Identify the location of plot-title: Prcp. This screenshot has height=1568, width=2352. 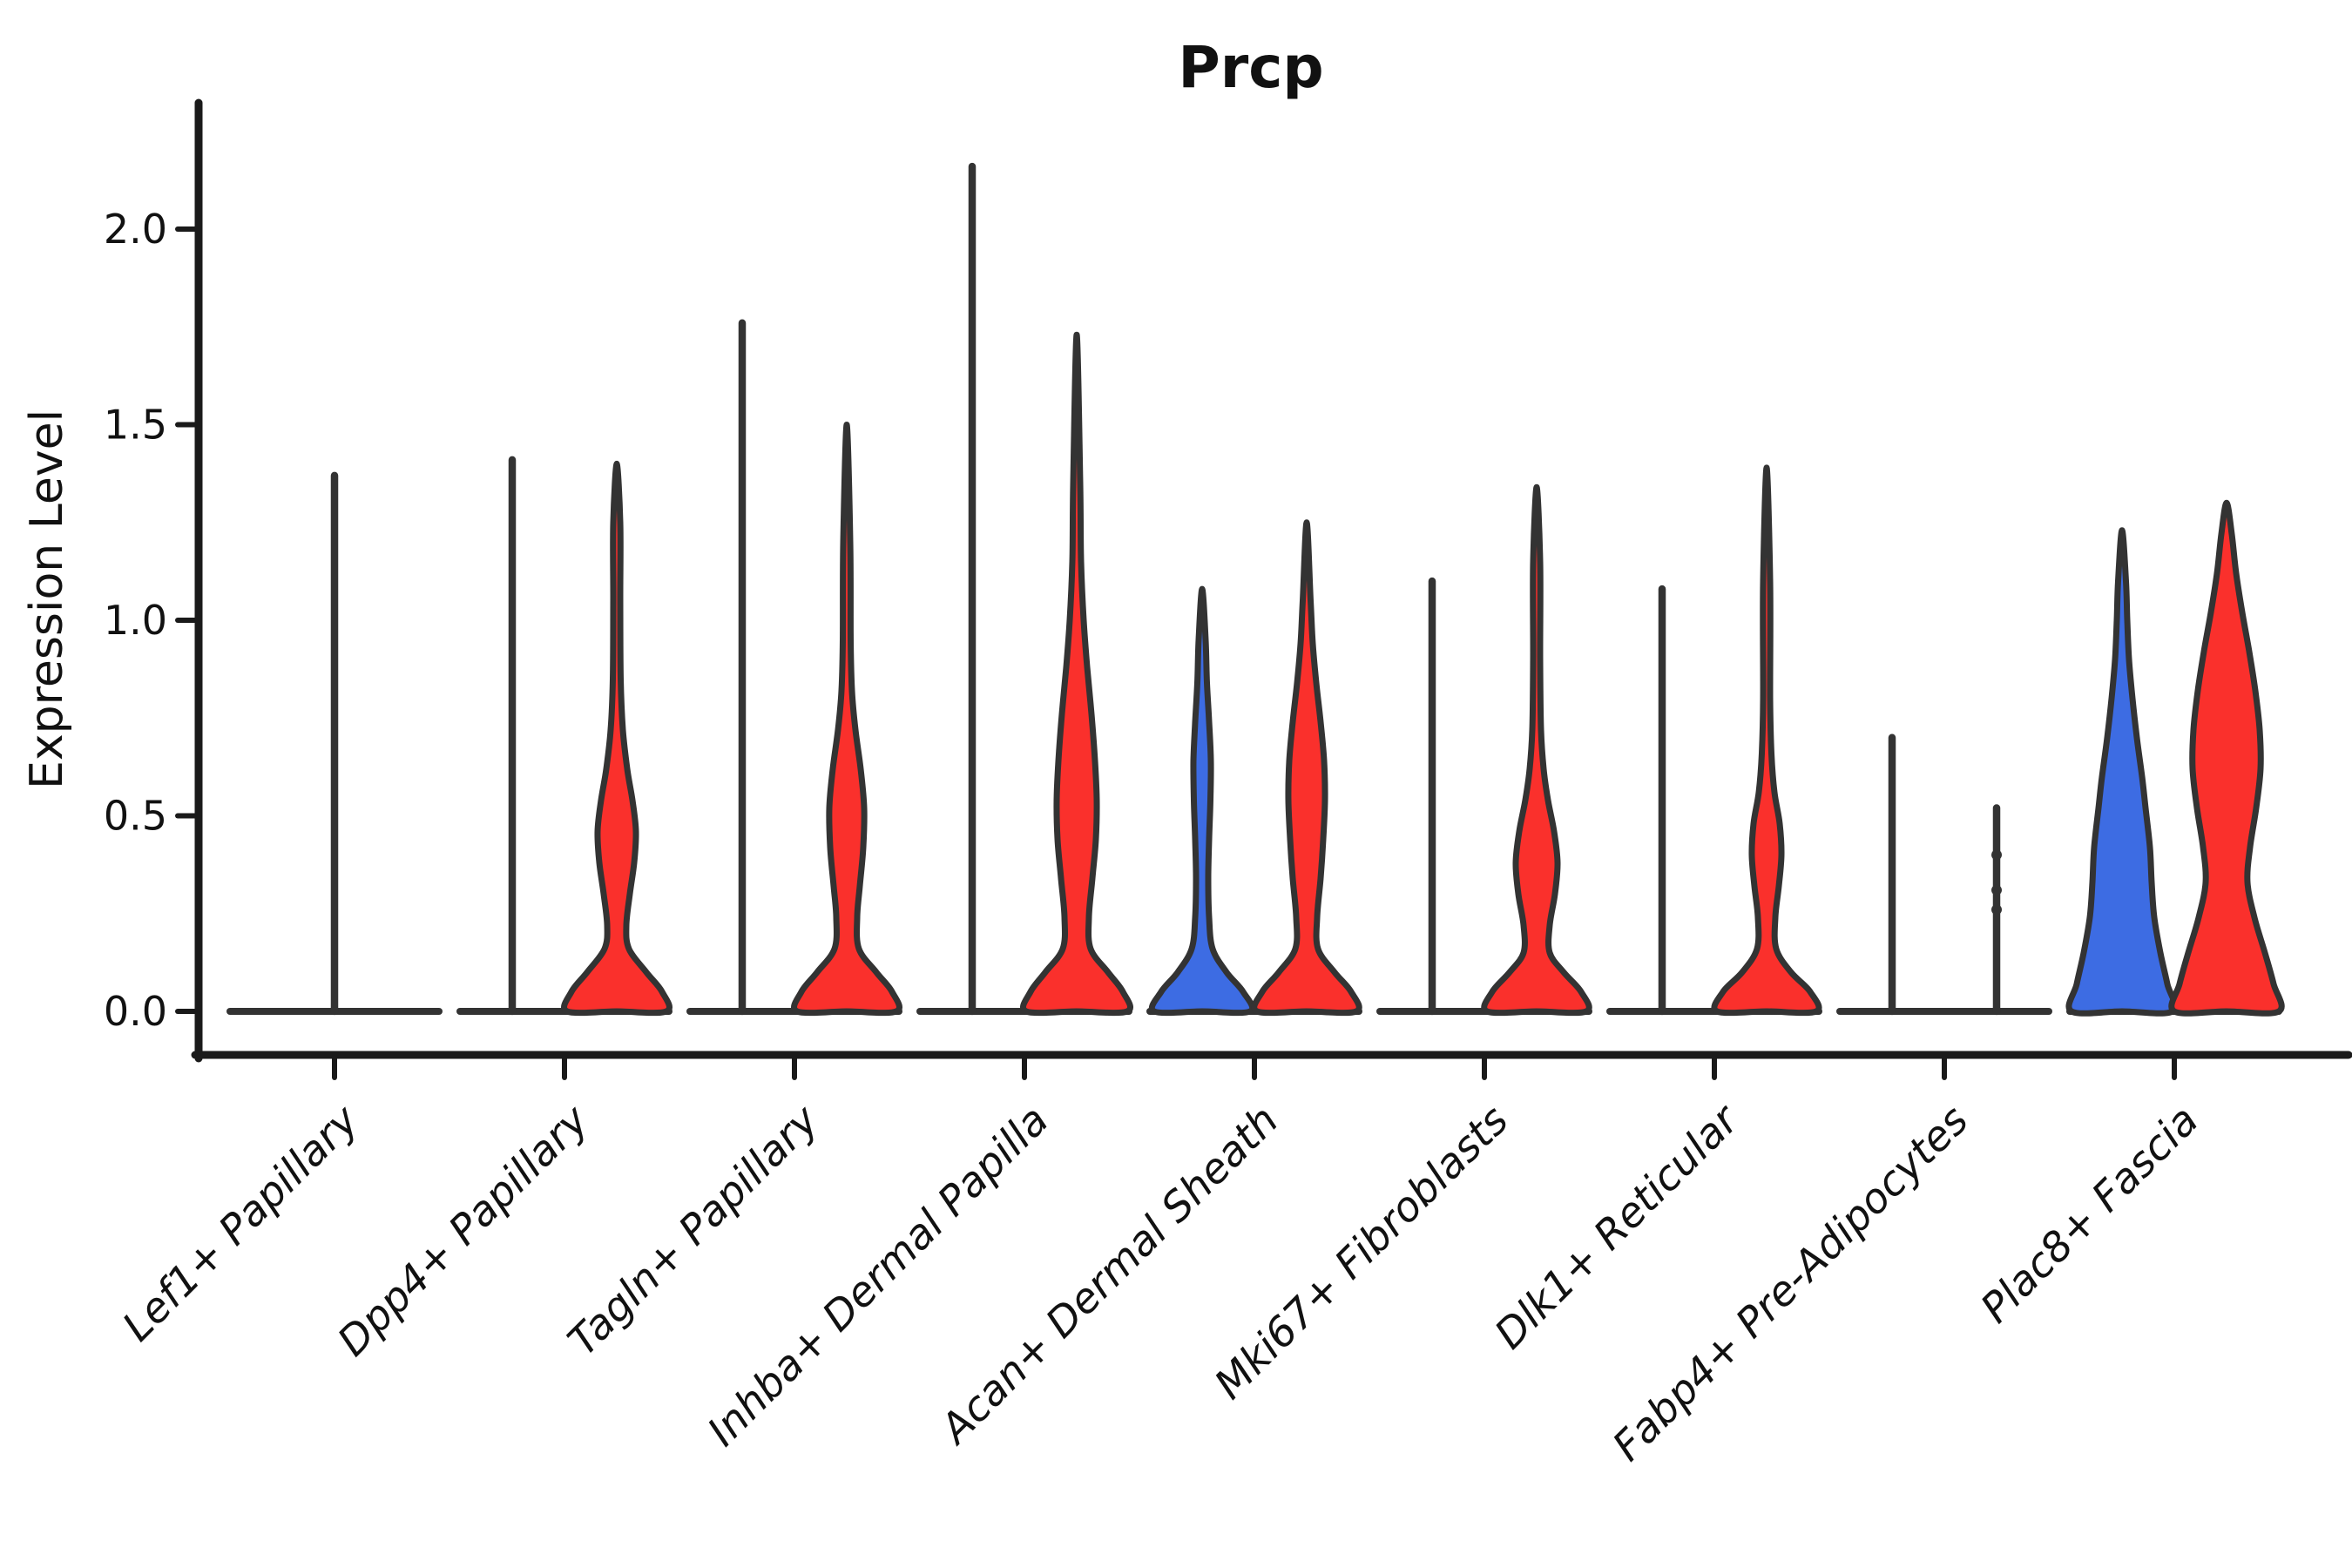
(1250, 67).